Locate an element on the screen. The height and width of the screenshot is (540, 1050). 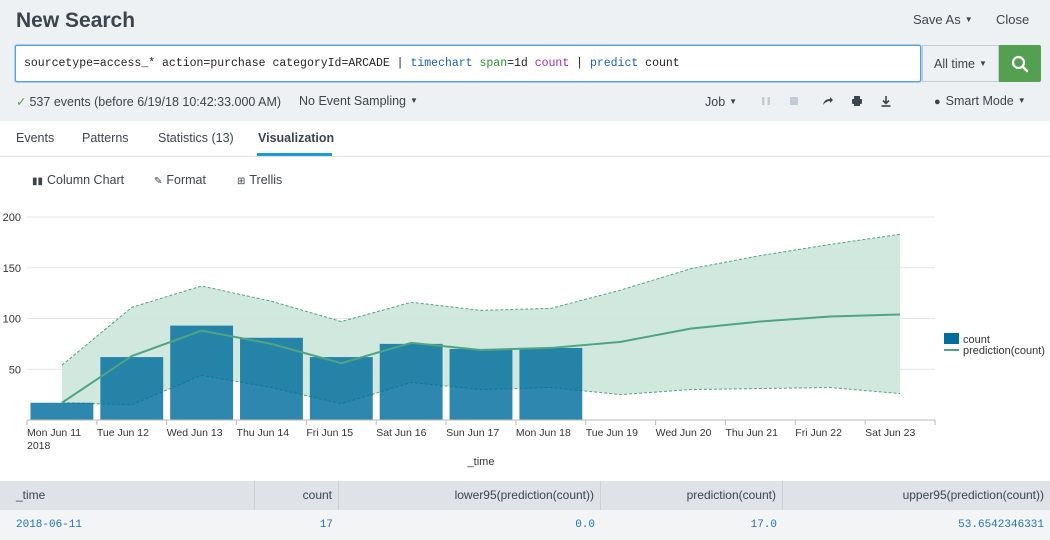
x-tick-label: Tue Jun 12 is located at coordinates (123, 433).